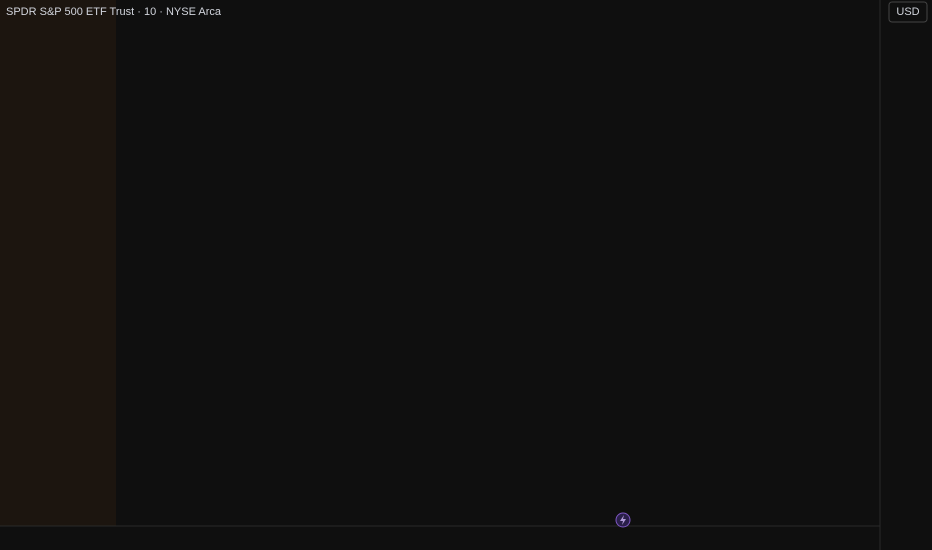 This screenshot has width=932, height=550. I want to click on currency-button, so click(908, 12).